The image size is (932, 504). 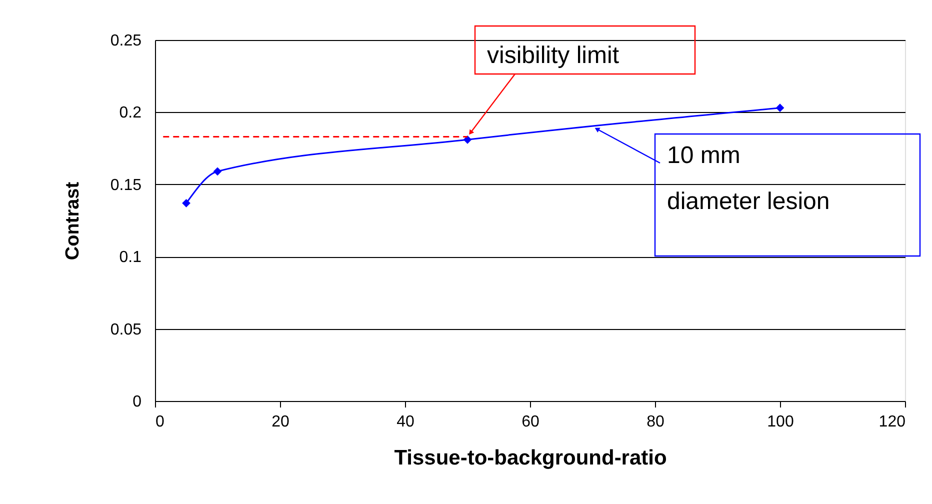 What do you see at coordinates (405, 422) in the screenshot?
I see `x-tick-label: 40` at bounding box center [405, 422].